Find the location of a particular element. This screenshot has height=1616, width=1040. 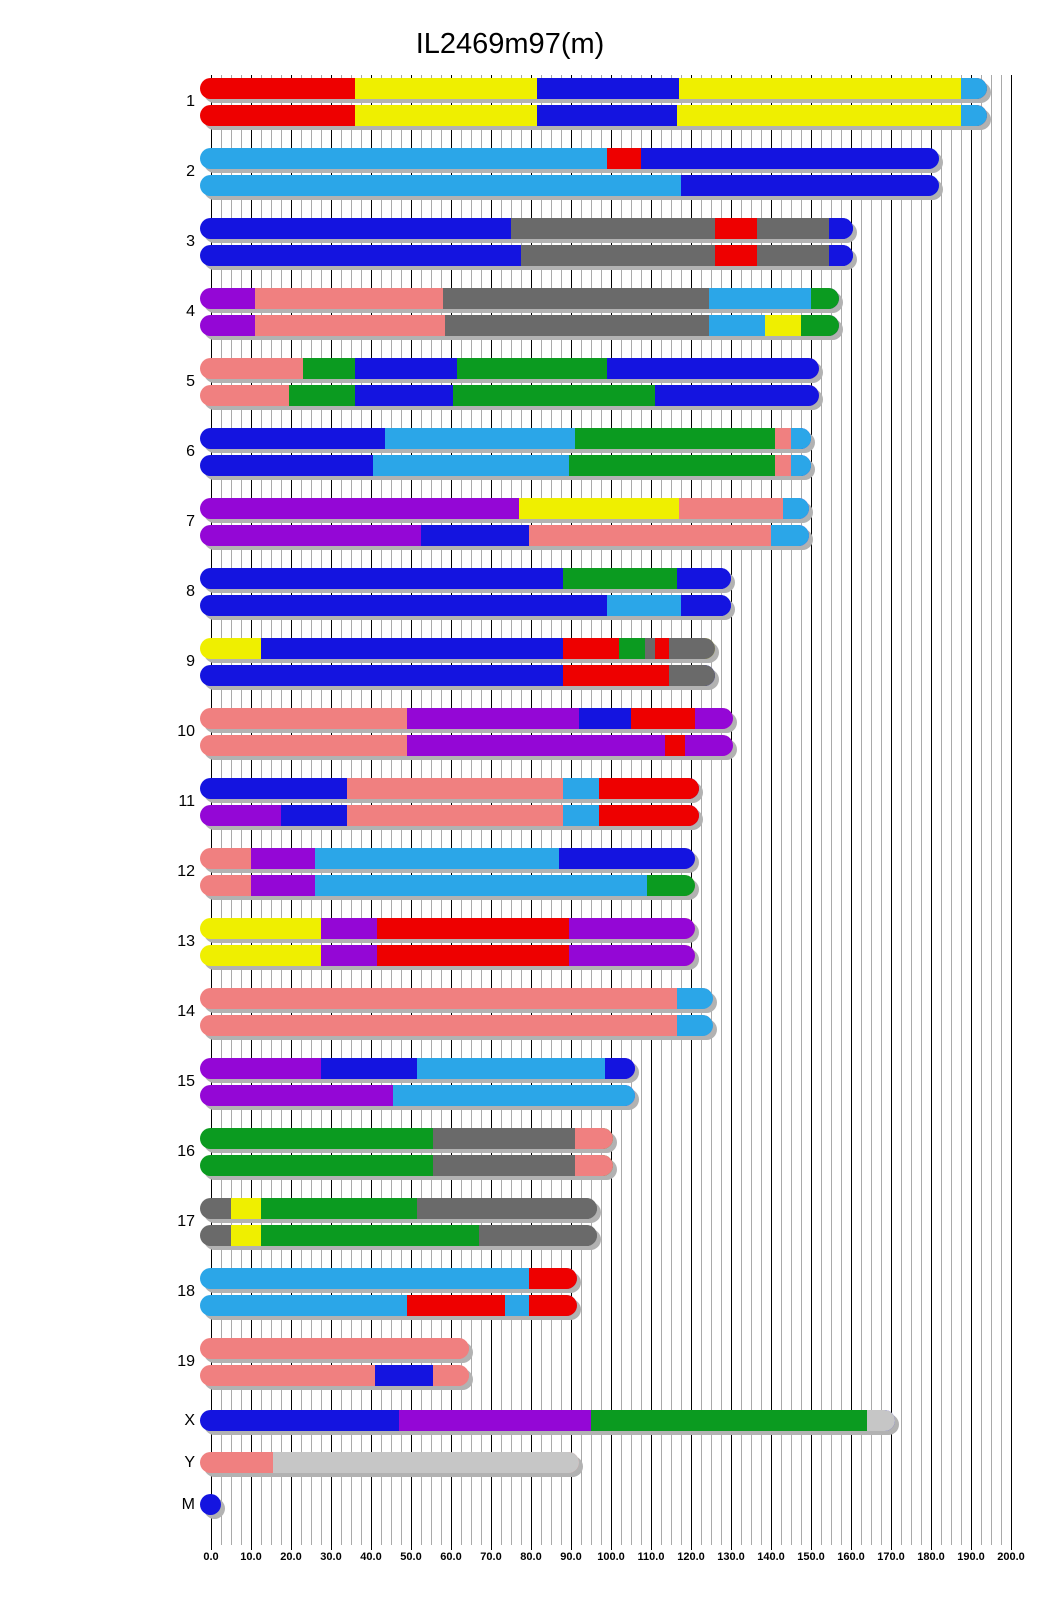

chromosome-label-8: 8 is located at coordinates (190, 591).